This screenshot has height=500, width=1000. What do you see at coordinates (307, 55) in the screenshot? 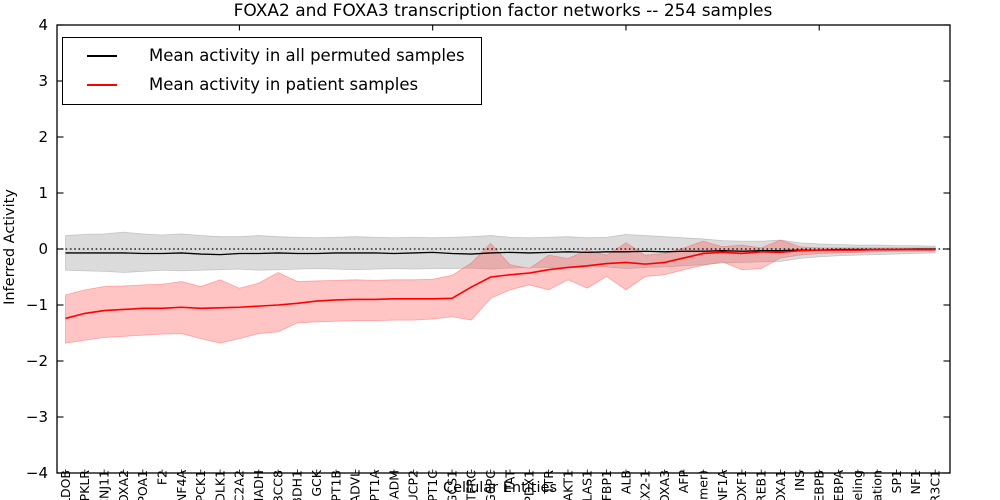
I see `legend-label-permuted: Mean activity in all permuted samples` at bounding box center [307, 55].